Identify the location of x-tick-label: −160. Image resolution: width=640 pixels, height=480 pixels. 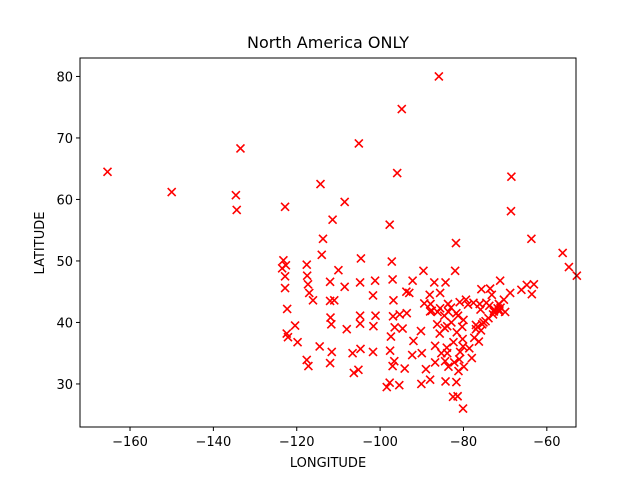
(130, 442).